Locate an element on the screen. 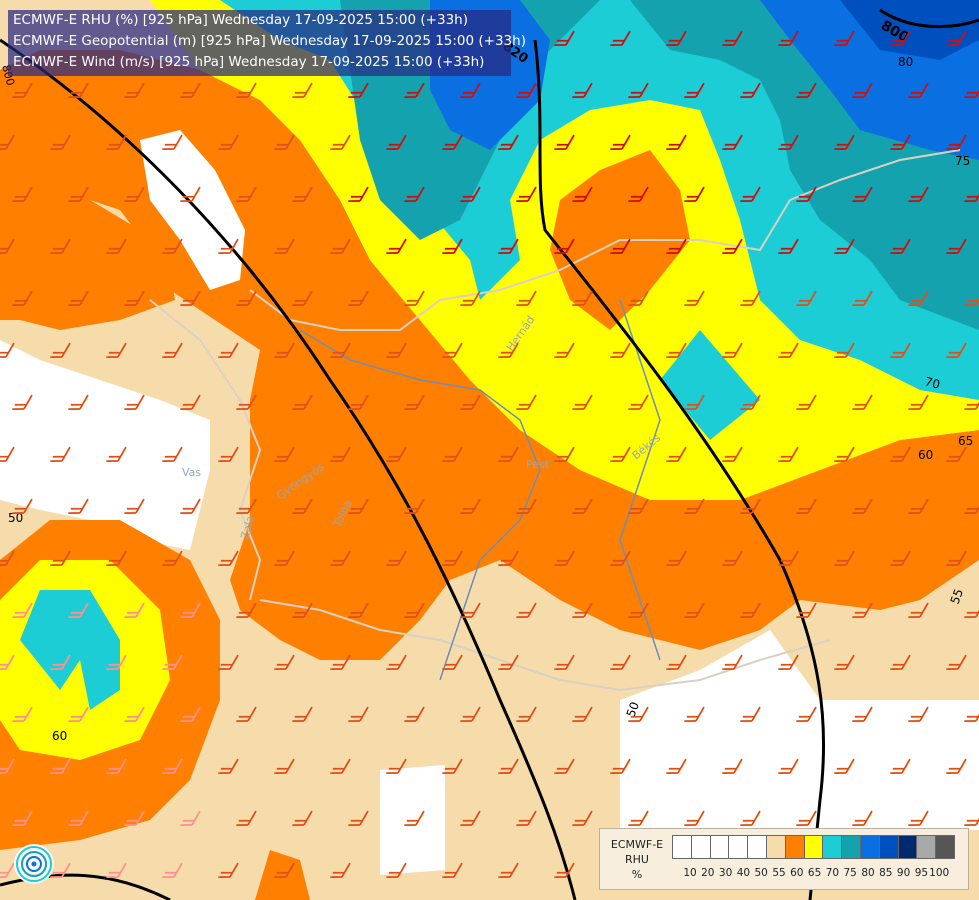 The height and width of the screenshot is (900, 979). legend-tick-label: 20 is located at coordinates (708, 873).